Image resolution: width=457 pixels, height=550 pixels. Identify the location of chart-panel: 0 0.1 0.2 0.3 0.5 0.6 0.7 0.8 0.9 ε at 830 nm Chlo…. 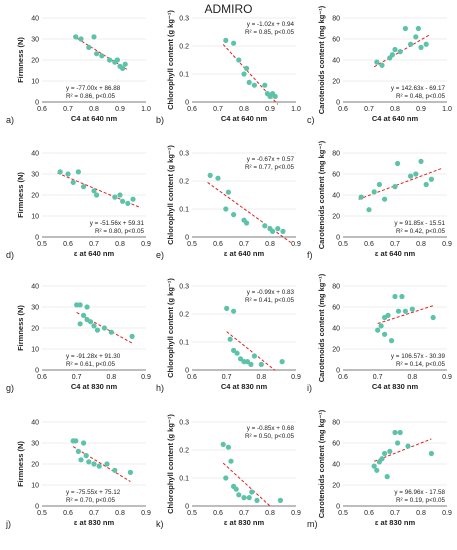
(228, 471).